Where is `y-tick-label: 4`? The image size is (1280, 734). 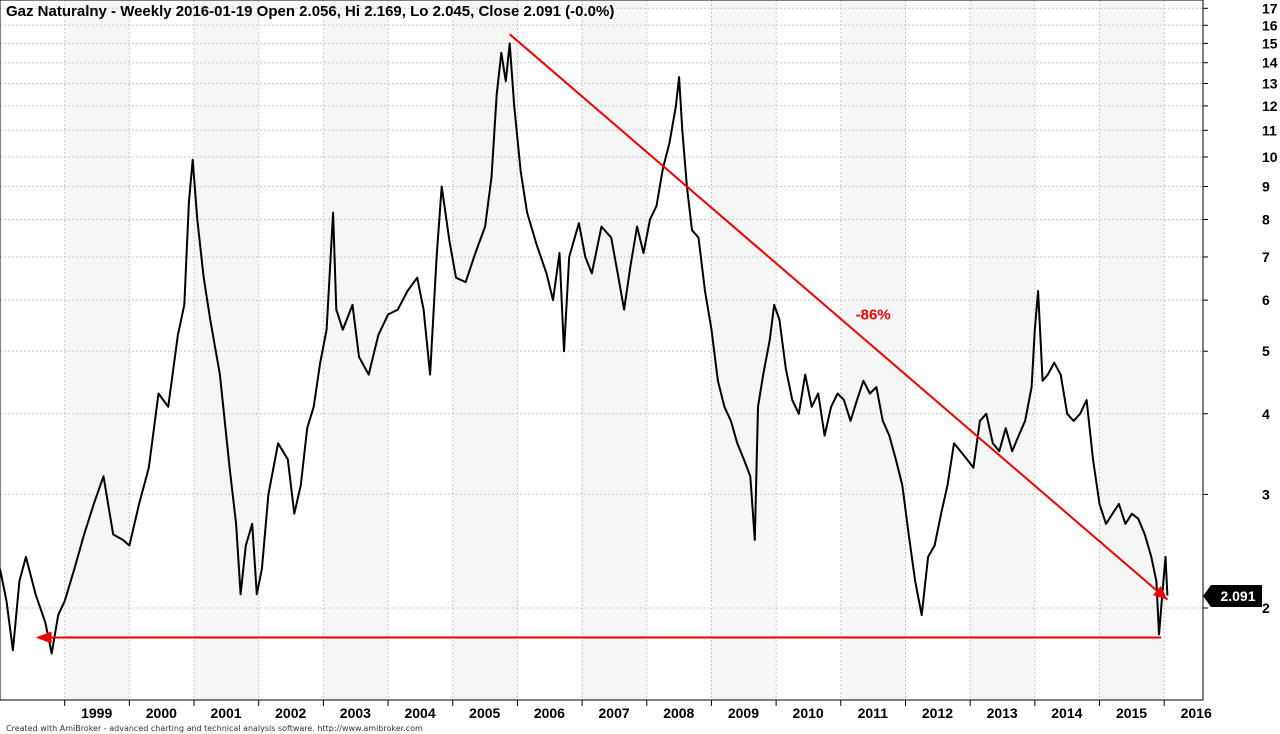 y-tick-label: 4 is located at coordinates (1266, 414).